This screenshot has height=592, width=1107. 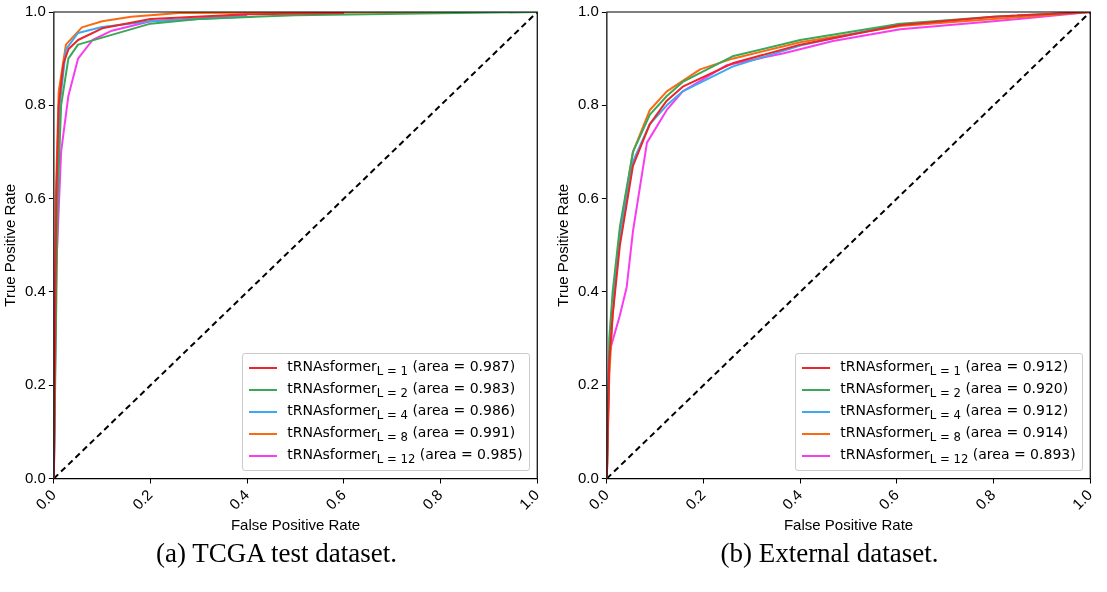 I want to click on legend-label: tRNAsformer$_{L = 8}$ (area = 0.914), so click(x=954, y=433).